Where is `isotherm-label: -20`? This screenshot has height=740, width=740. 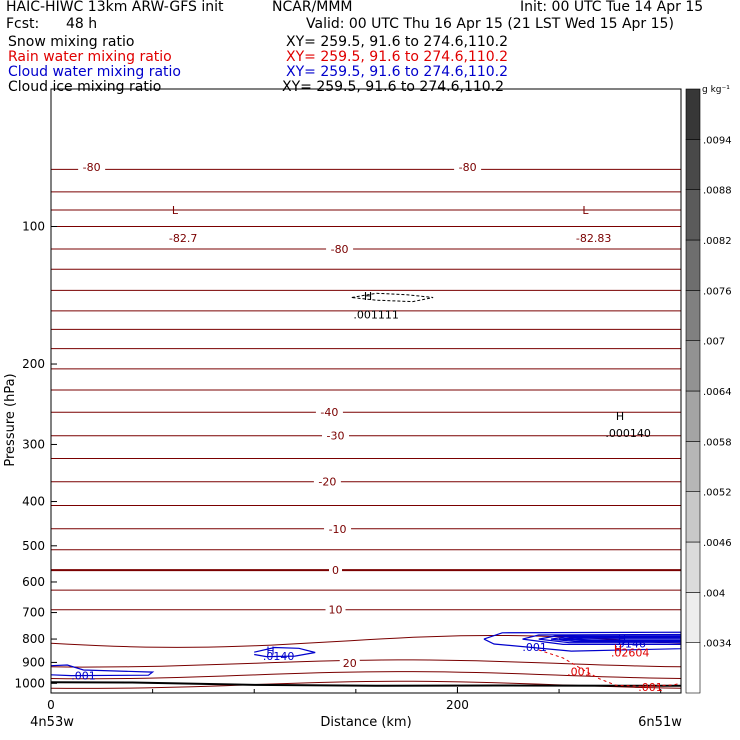 isotherm-label: -20 is located at coordinates (327, 482).